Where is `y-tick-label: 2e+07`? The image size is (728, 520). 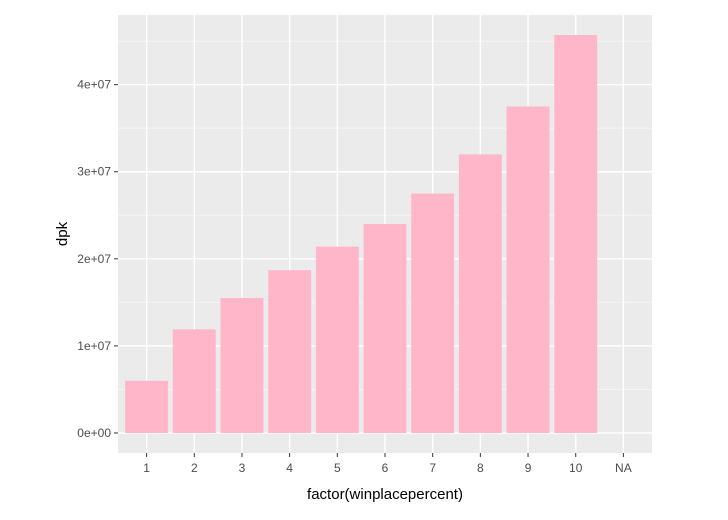
y-tick-label: 2e+07 is located at coordinates (94, 259).